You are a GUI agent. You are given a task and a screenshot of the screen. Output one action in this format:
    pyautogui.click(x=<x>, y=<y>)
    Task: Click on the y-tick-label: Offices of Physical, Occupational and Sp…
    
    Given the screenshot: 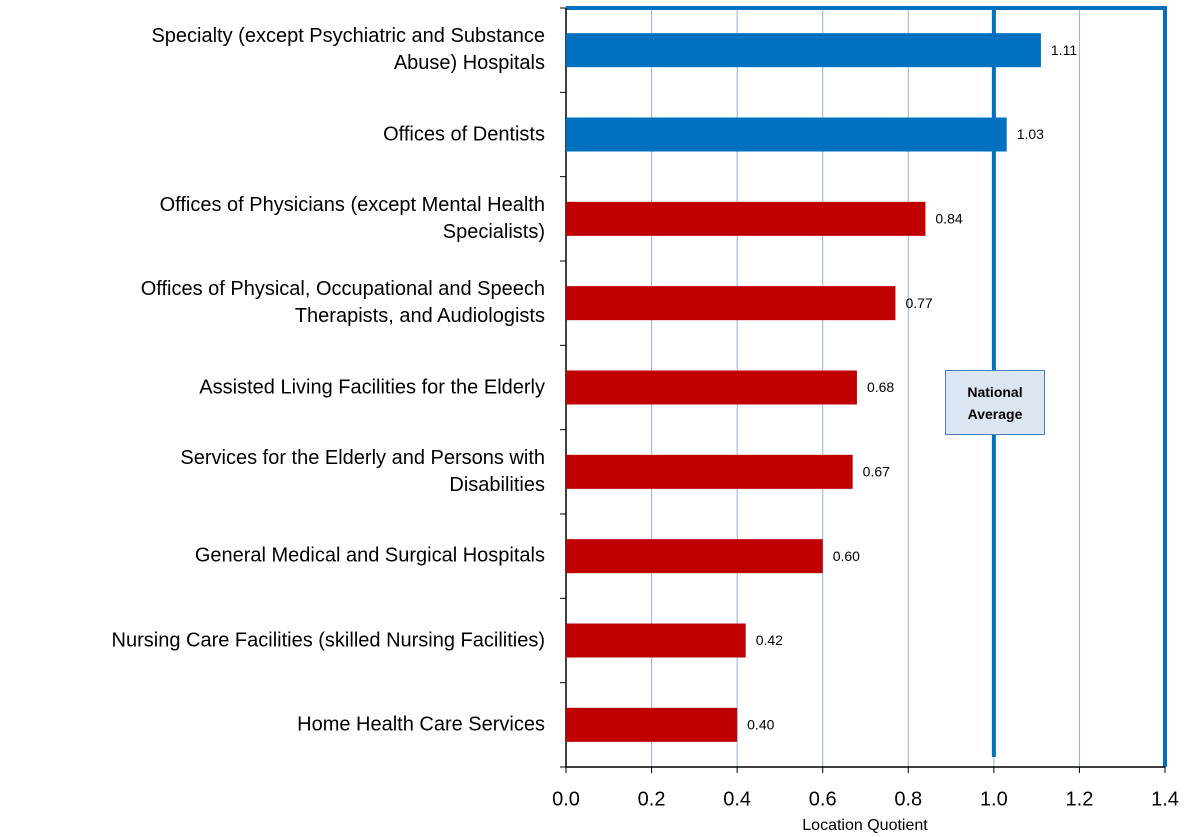 What is the action you would take?
    pyautogui.click(x=342, y=303)
    